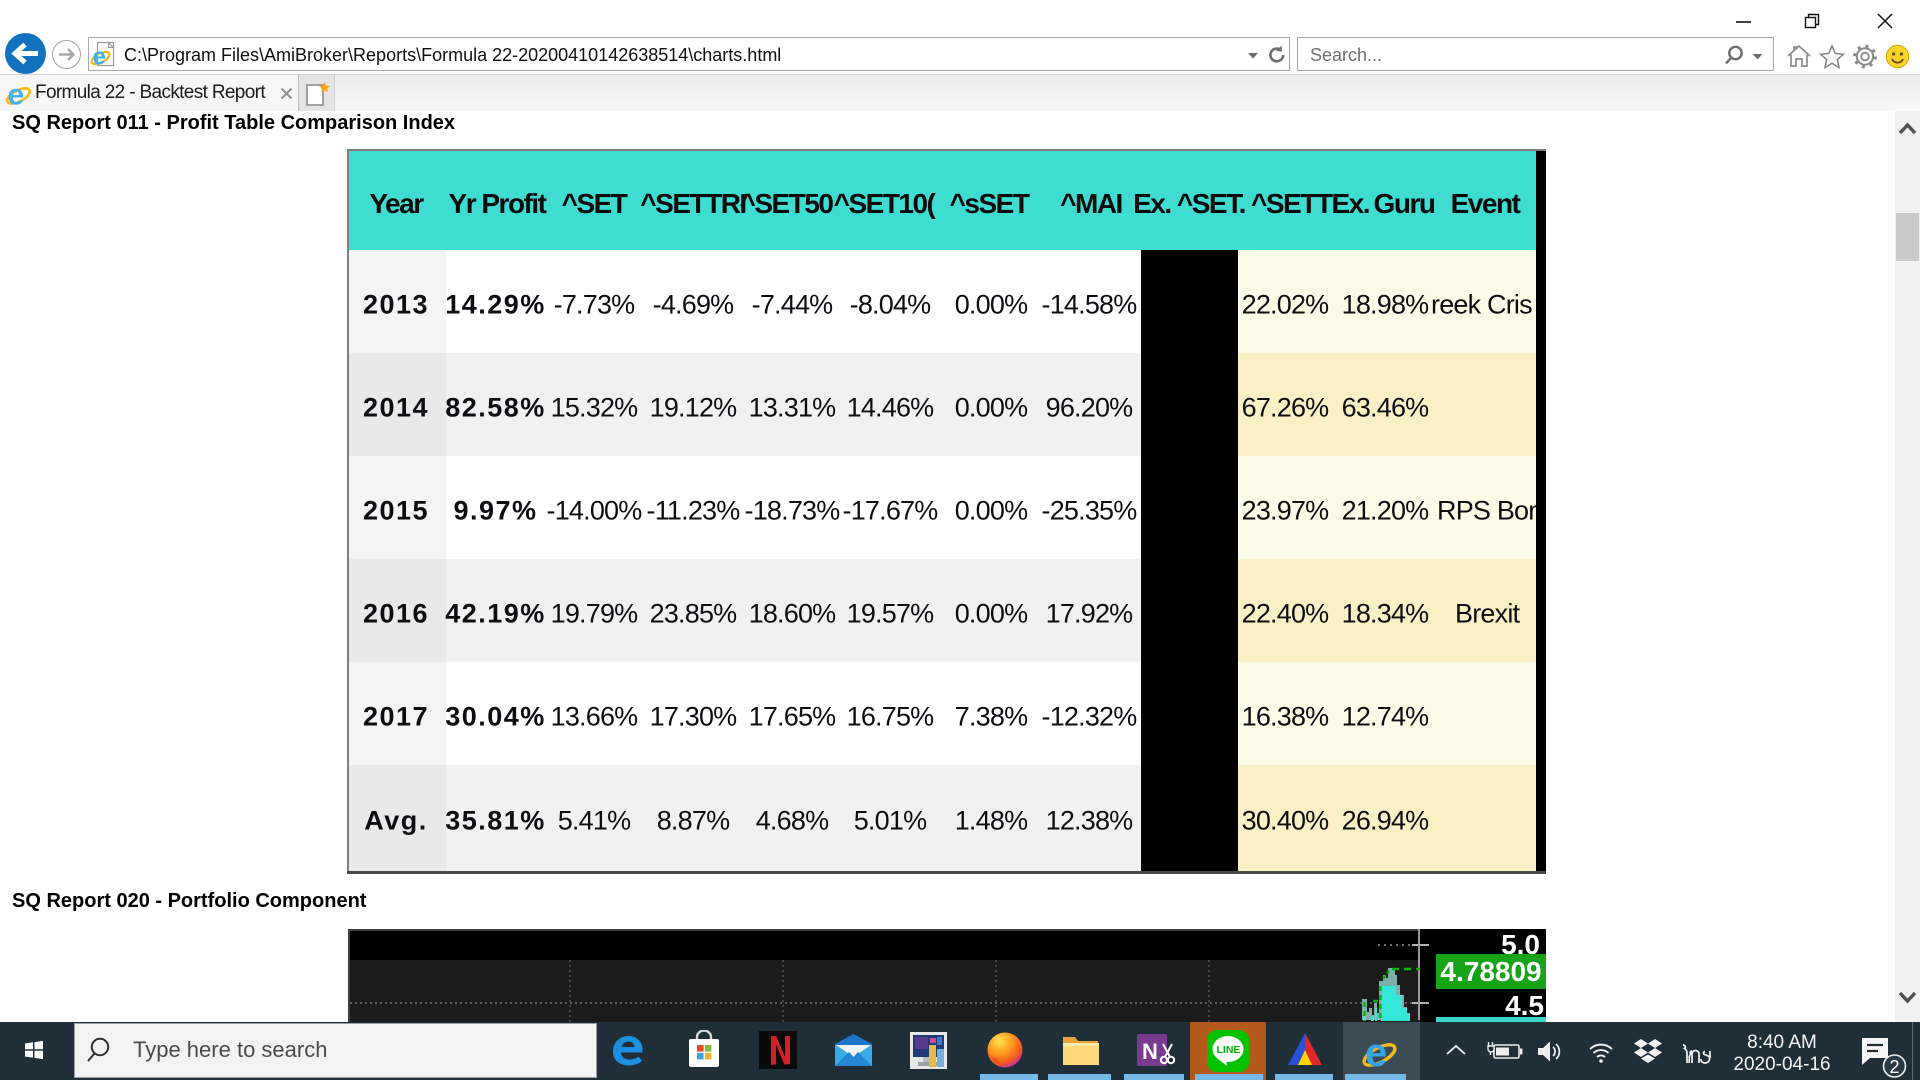  What do you see at coordinates (1895, 1067) in the screenshot?
I see `svg-text: 2` at bounding box center [1895, 1067].